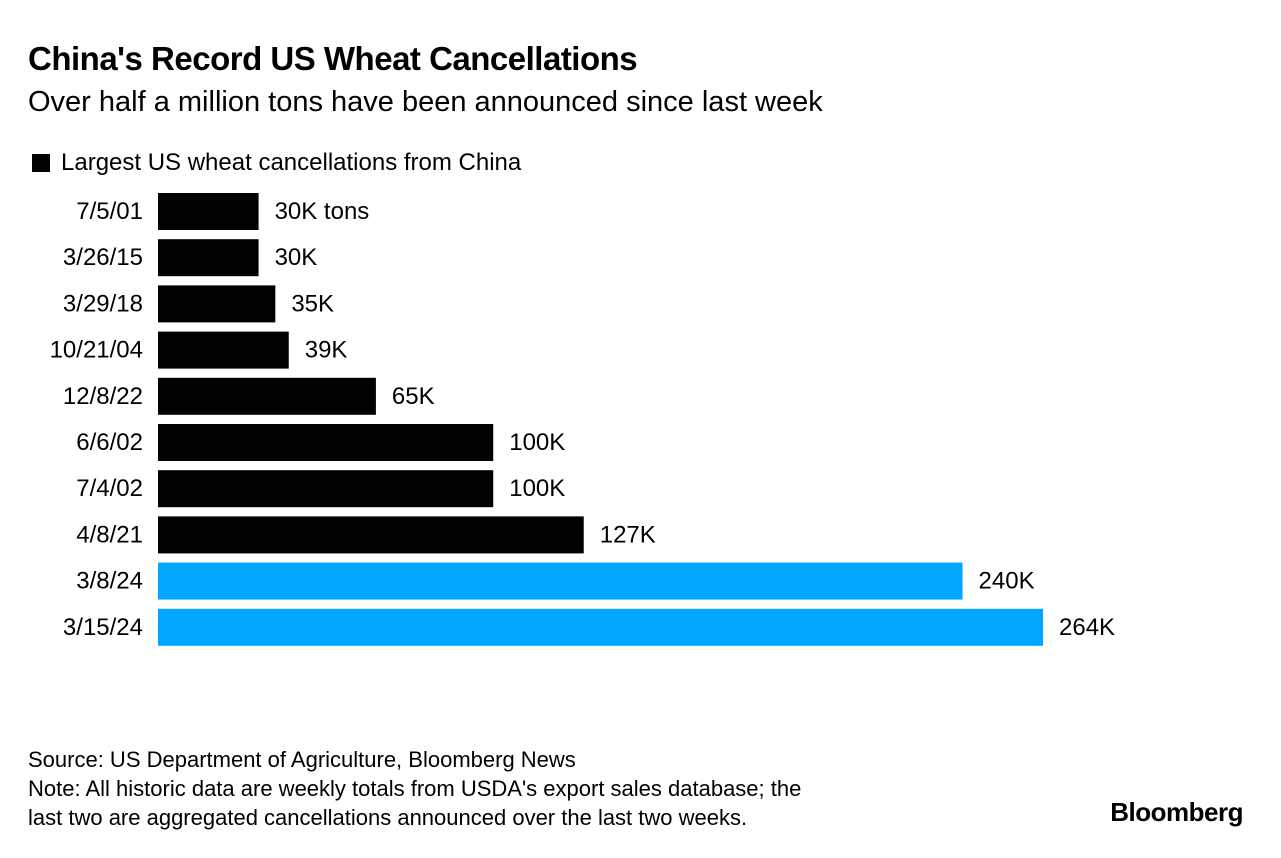 The height and width of the screenshot is (858, 1281). Describe the element at coordinates (109, 442) in the screenshot. I see `category-label: 6/6/02` at that location.